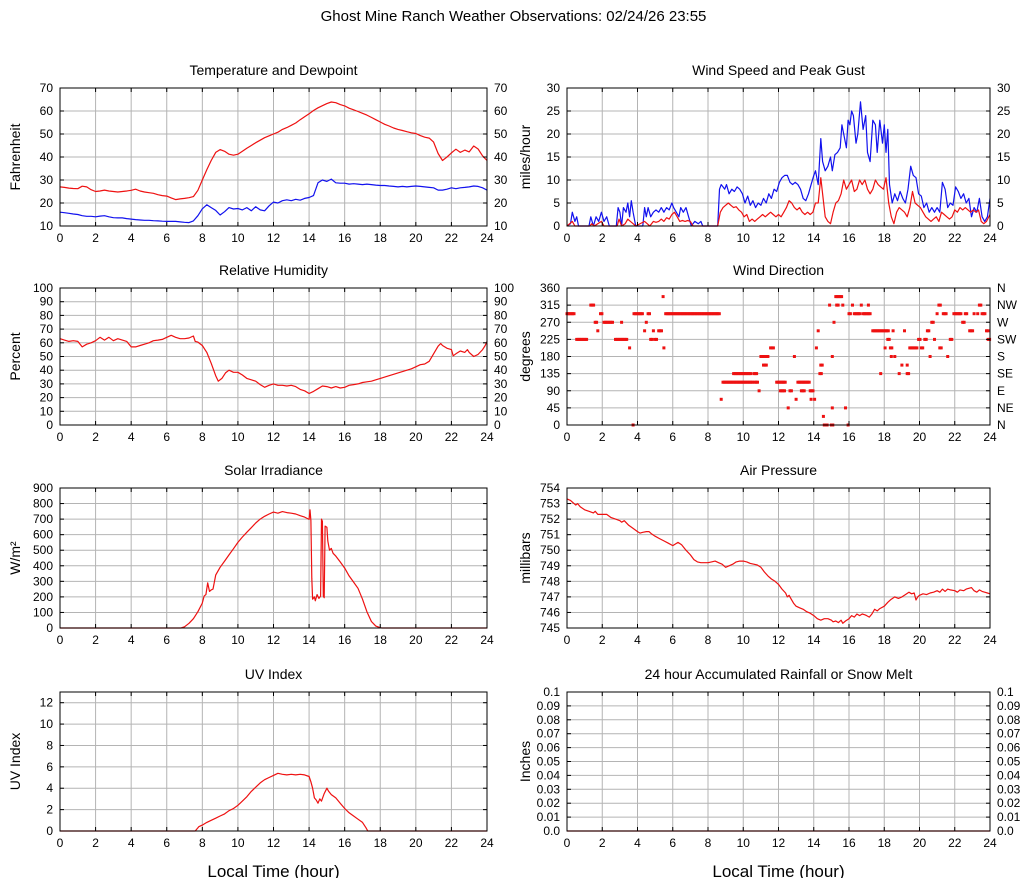 The width and height of the screenshot is (1027, 878). I want to click on y-axis-label: W/m², so click(15, 558).